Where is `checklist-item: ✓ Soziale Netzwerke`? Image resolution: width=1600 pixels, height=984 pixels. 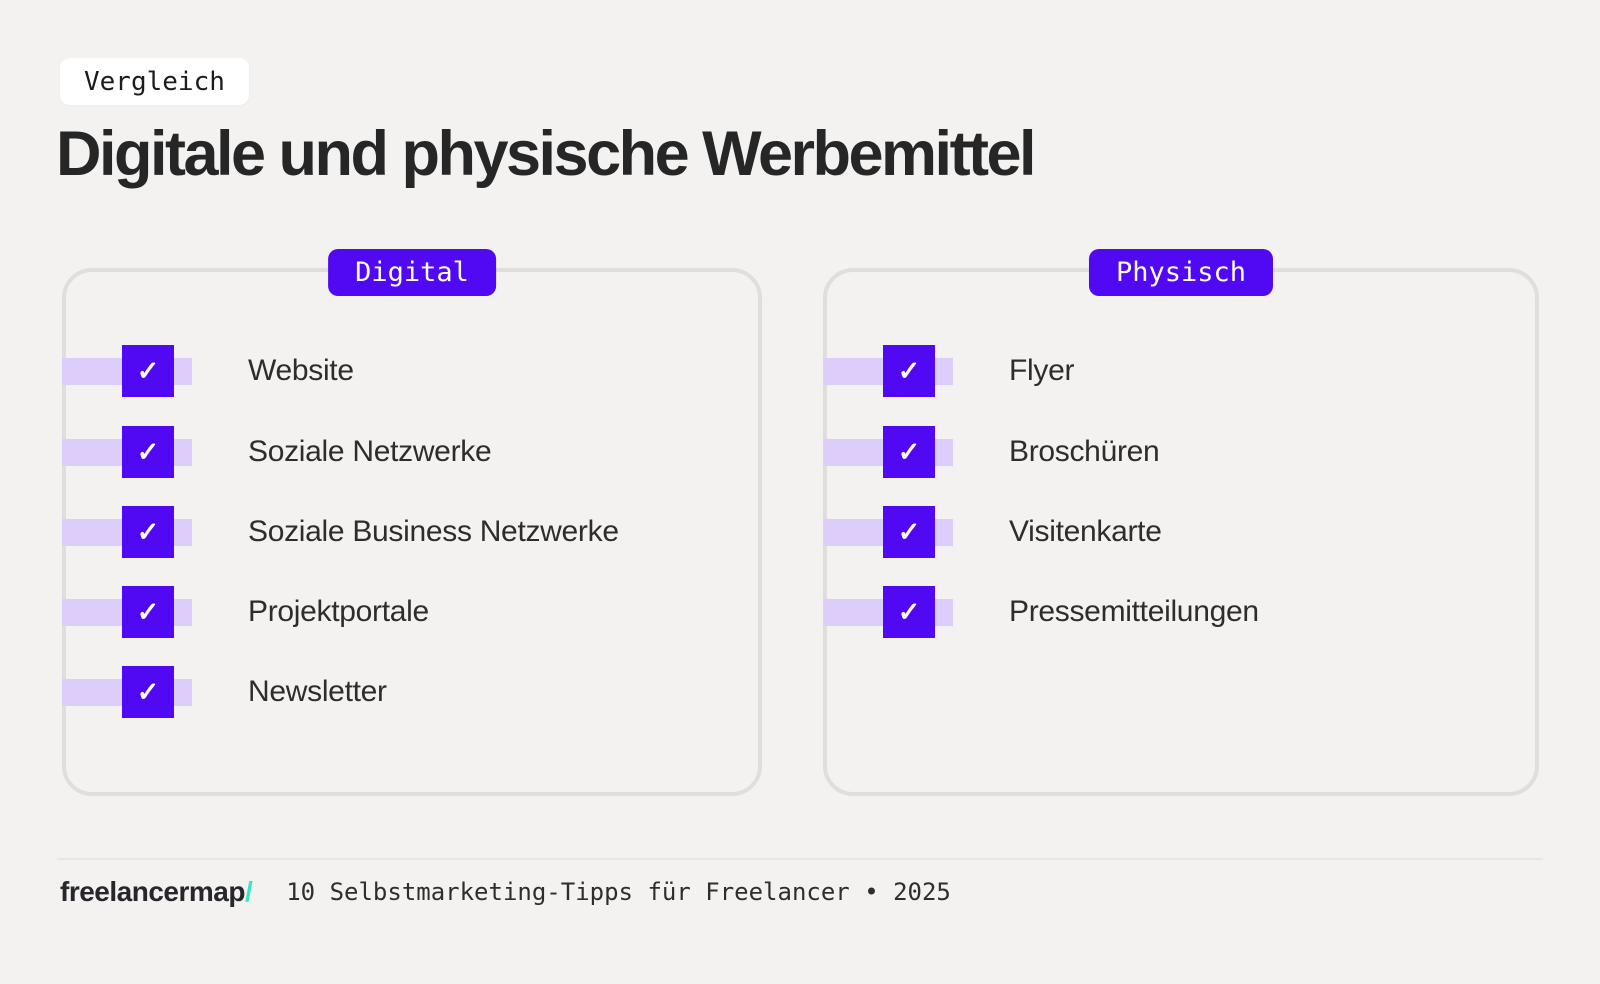 checklist-item: ✓ Soziale Netzwerke is located at coordinates (382, 452).